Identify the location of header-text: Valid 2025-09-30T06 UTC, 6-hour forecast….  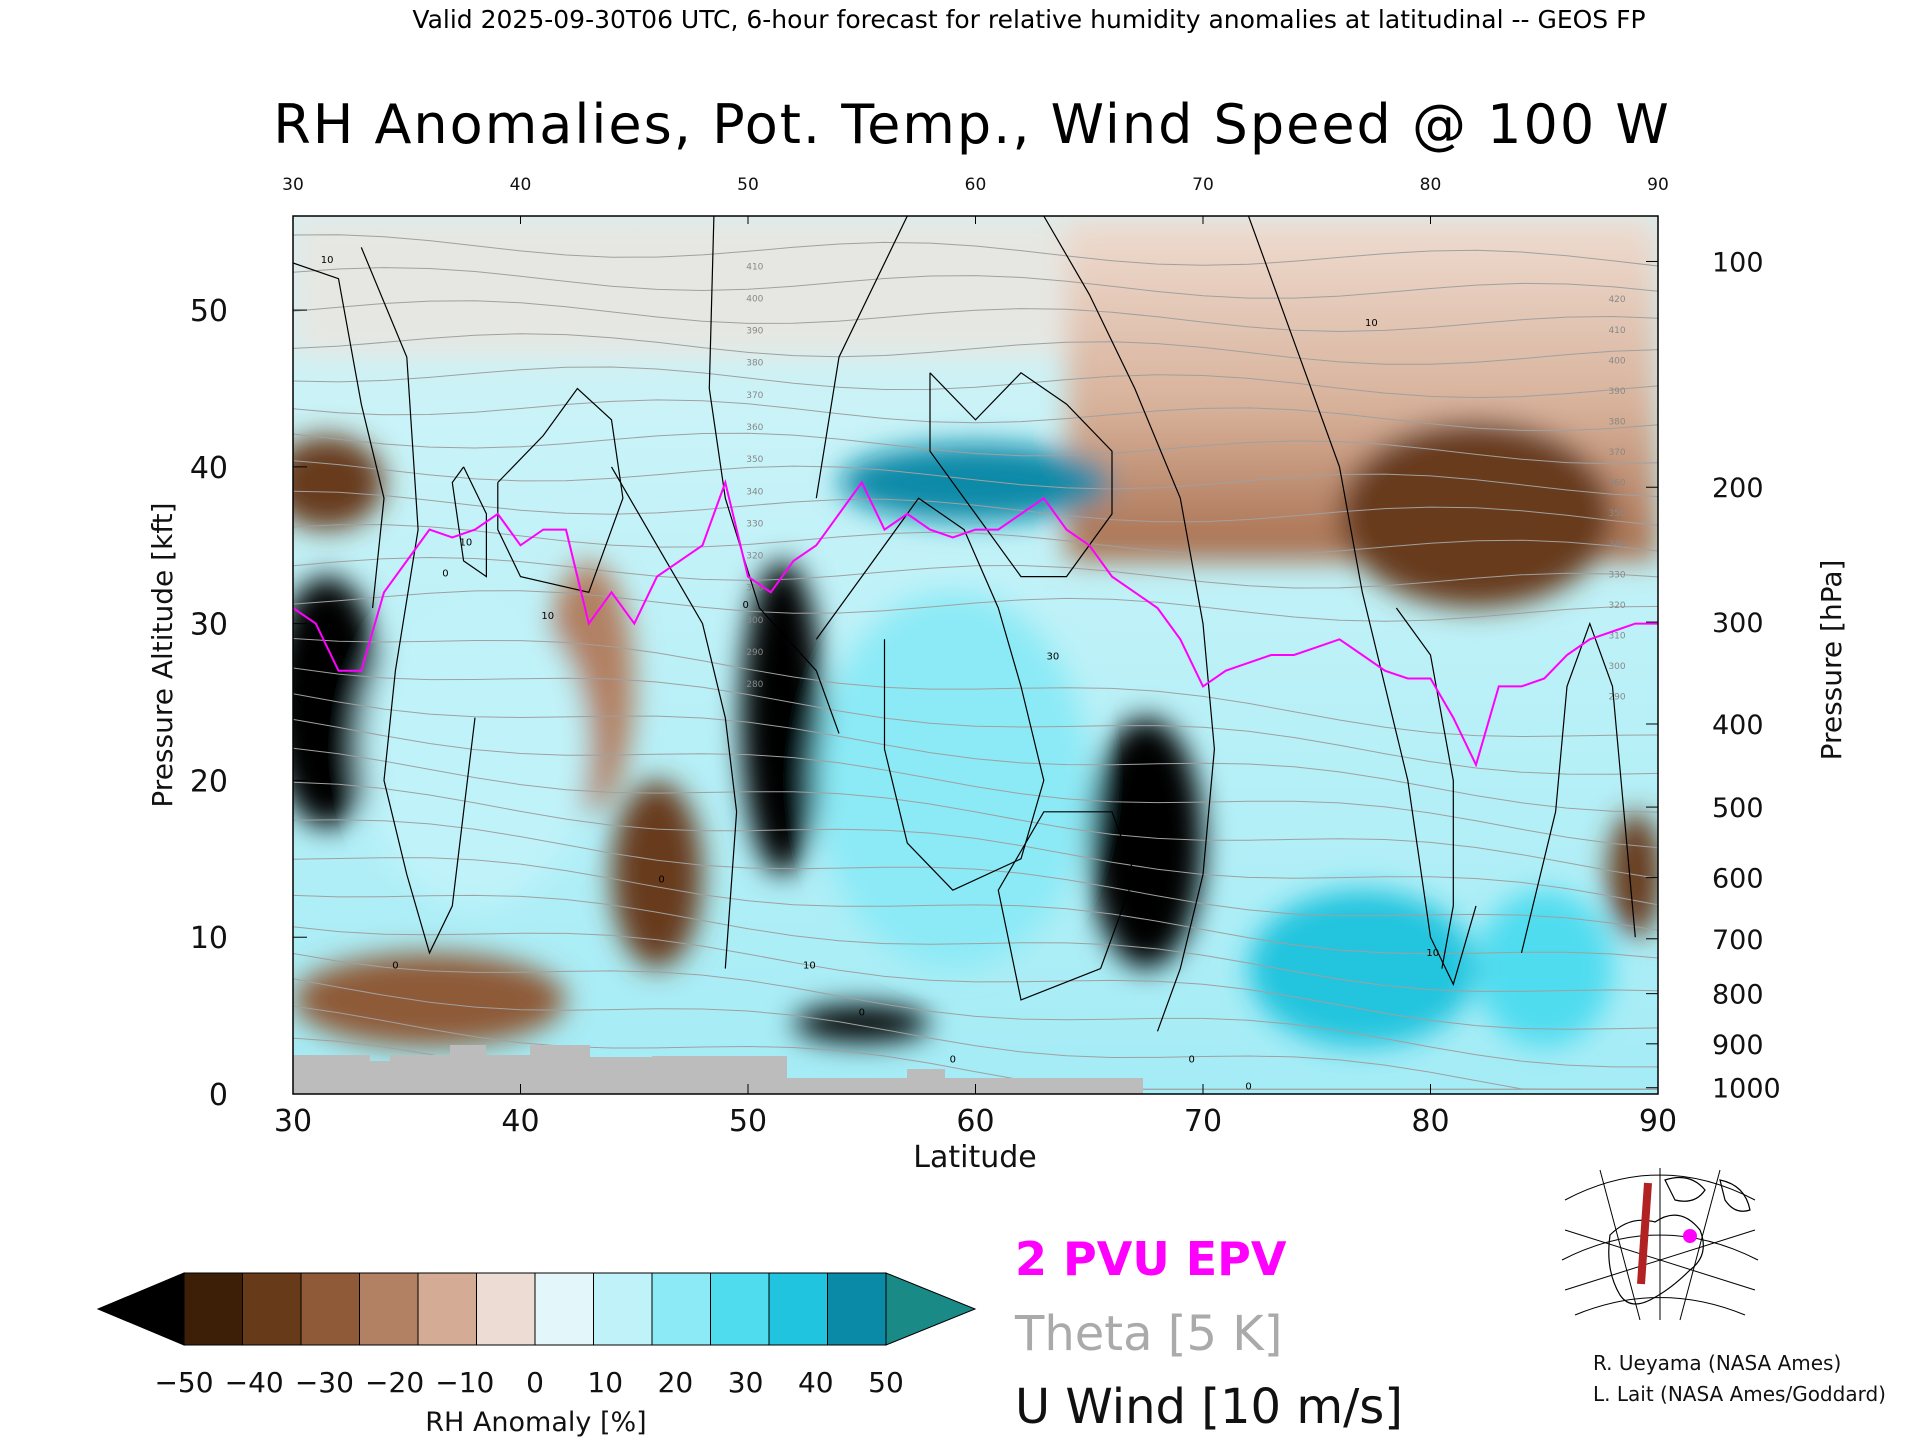
(1028, 19).